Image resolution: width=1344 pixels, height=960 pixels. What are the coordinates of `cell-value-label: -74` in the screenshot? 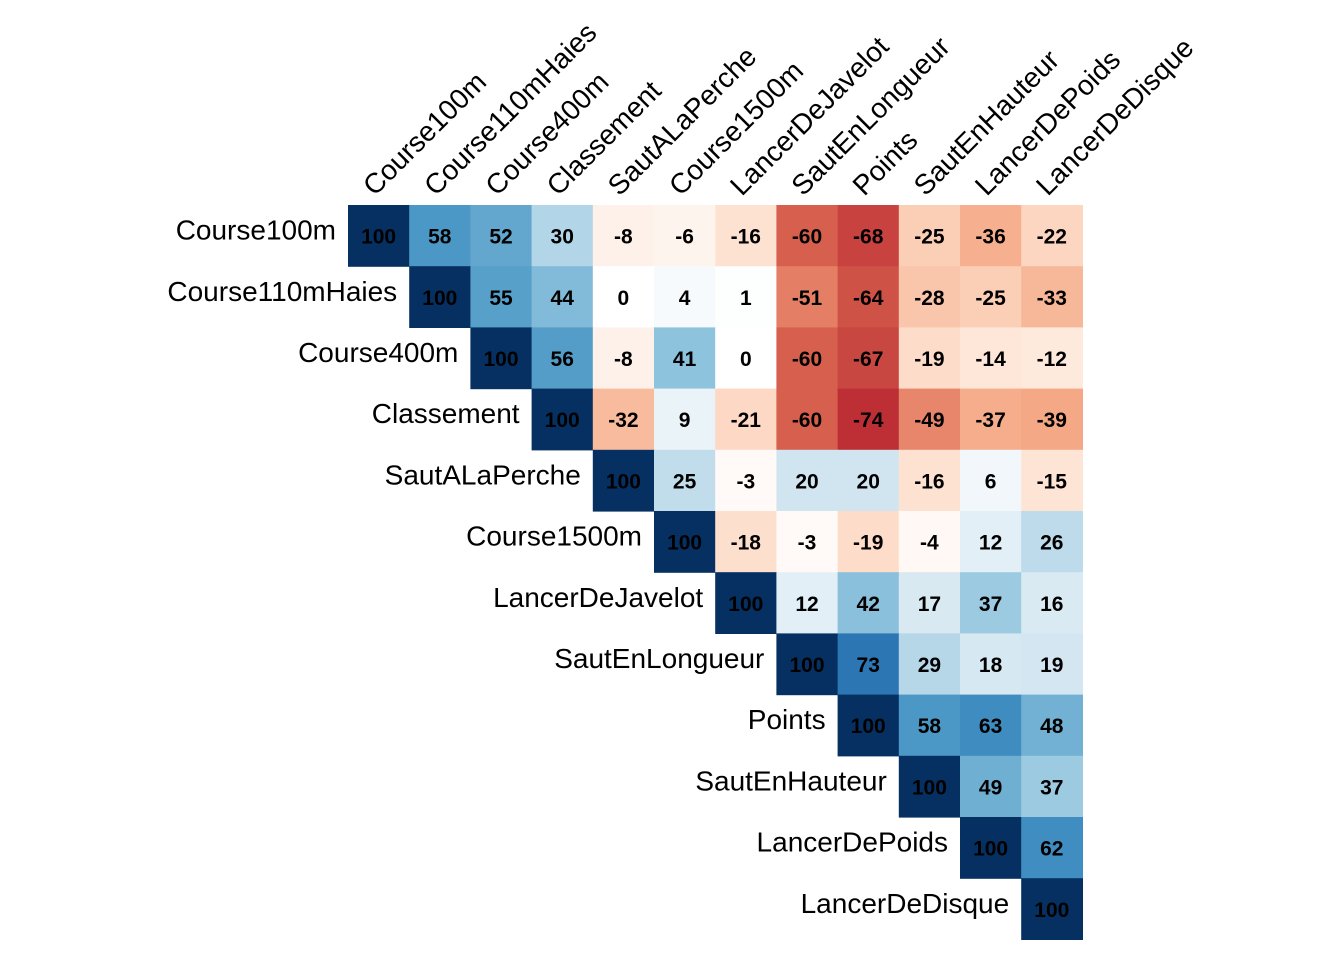 It's located at (868, 420).